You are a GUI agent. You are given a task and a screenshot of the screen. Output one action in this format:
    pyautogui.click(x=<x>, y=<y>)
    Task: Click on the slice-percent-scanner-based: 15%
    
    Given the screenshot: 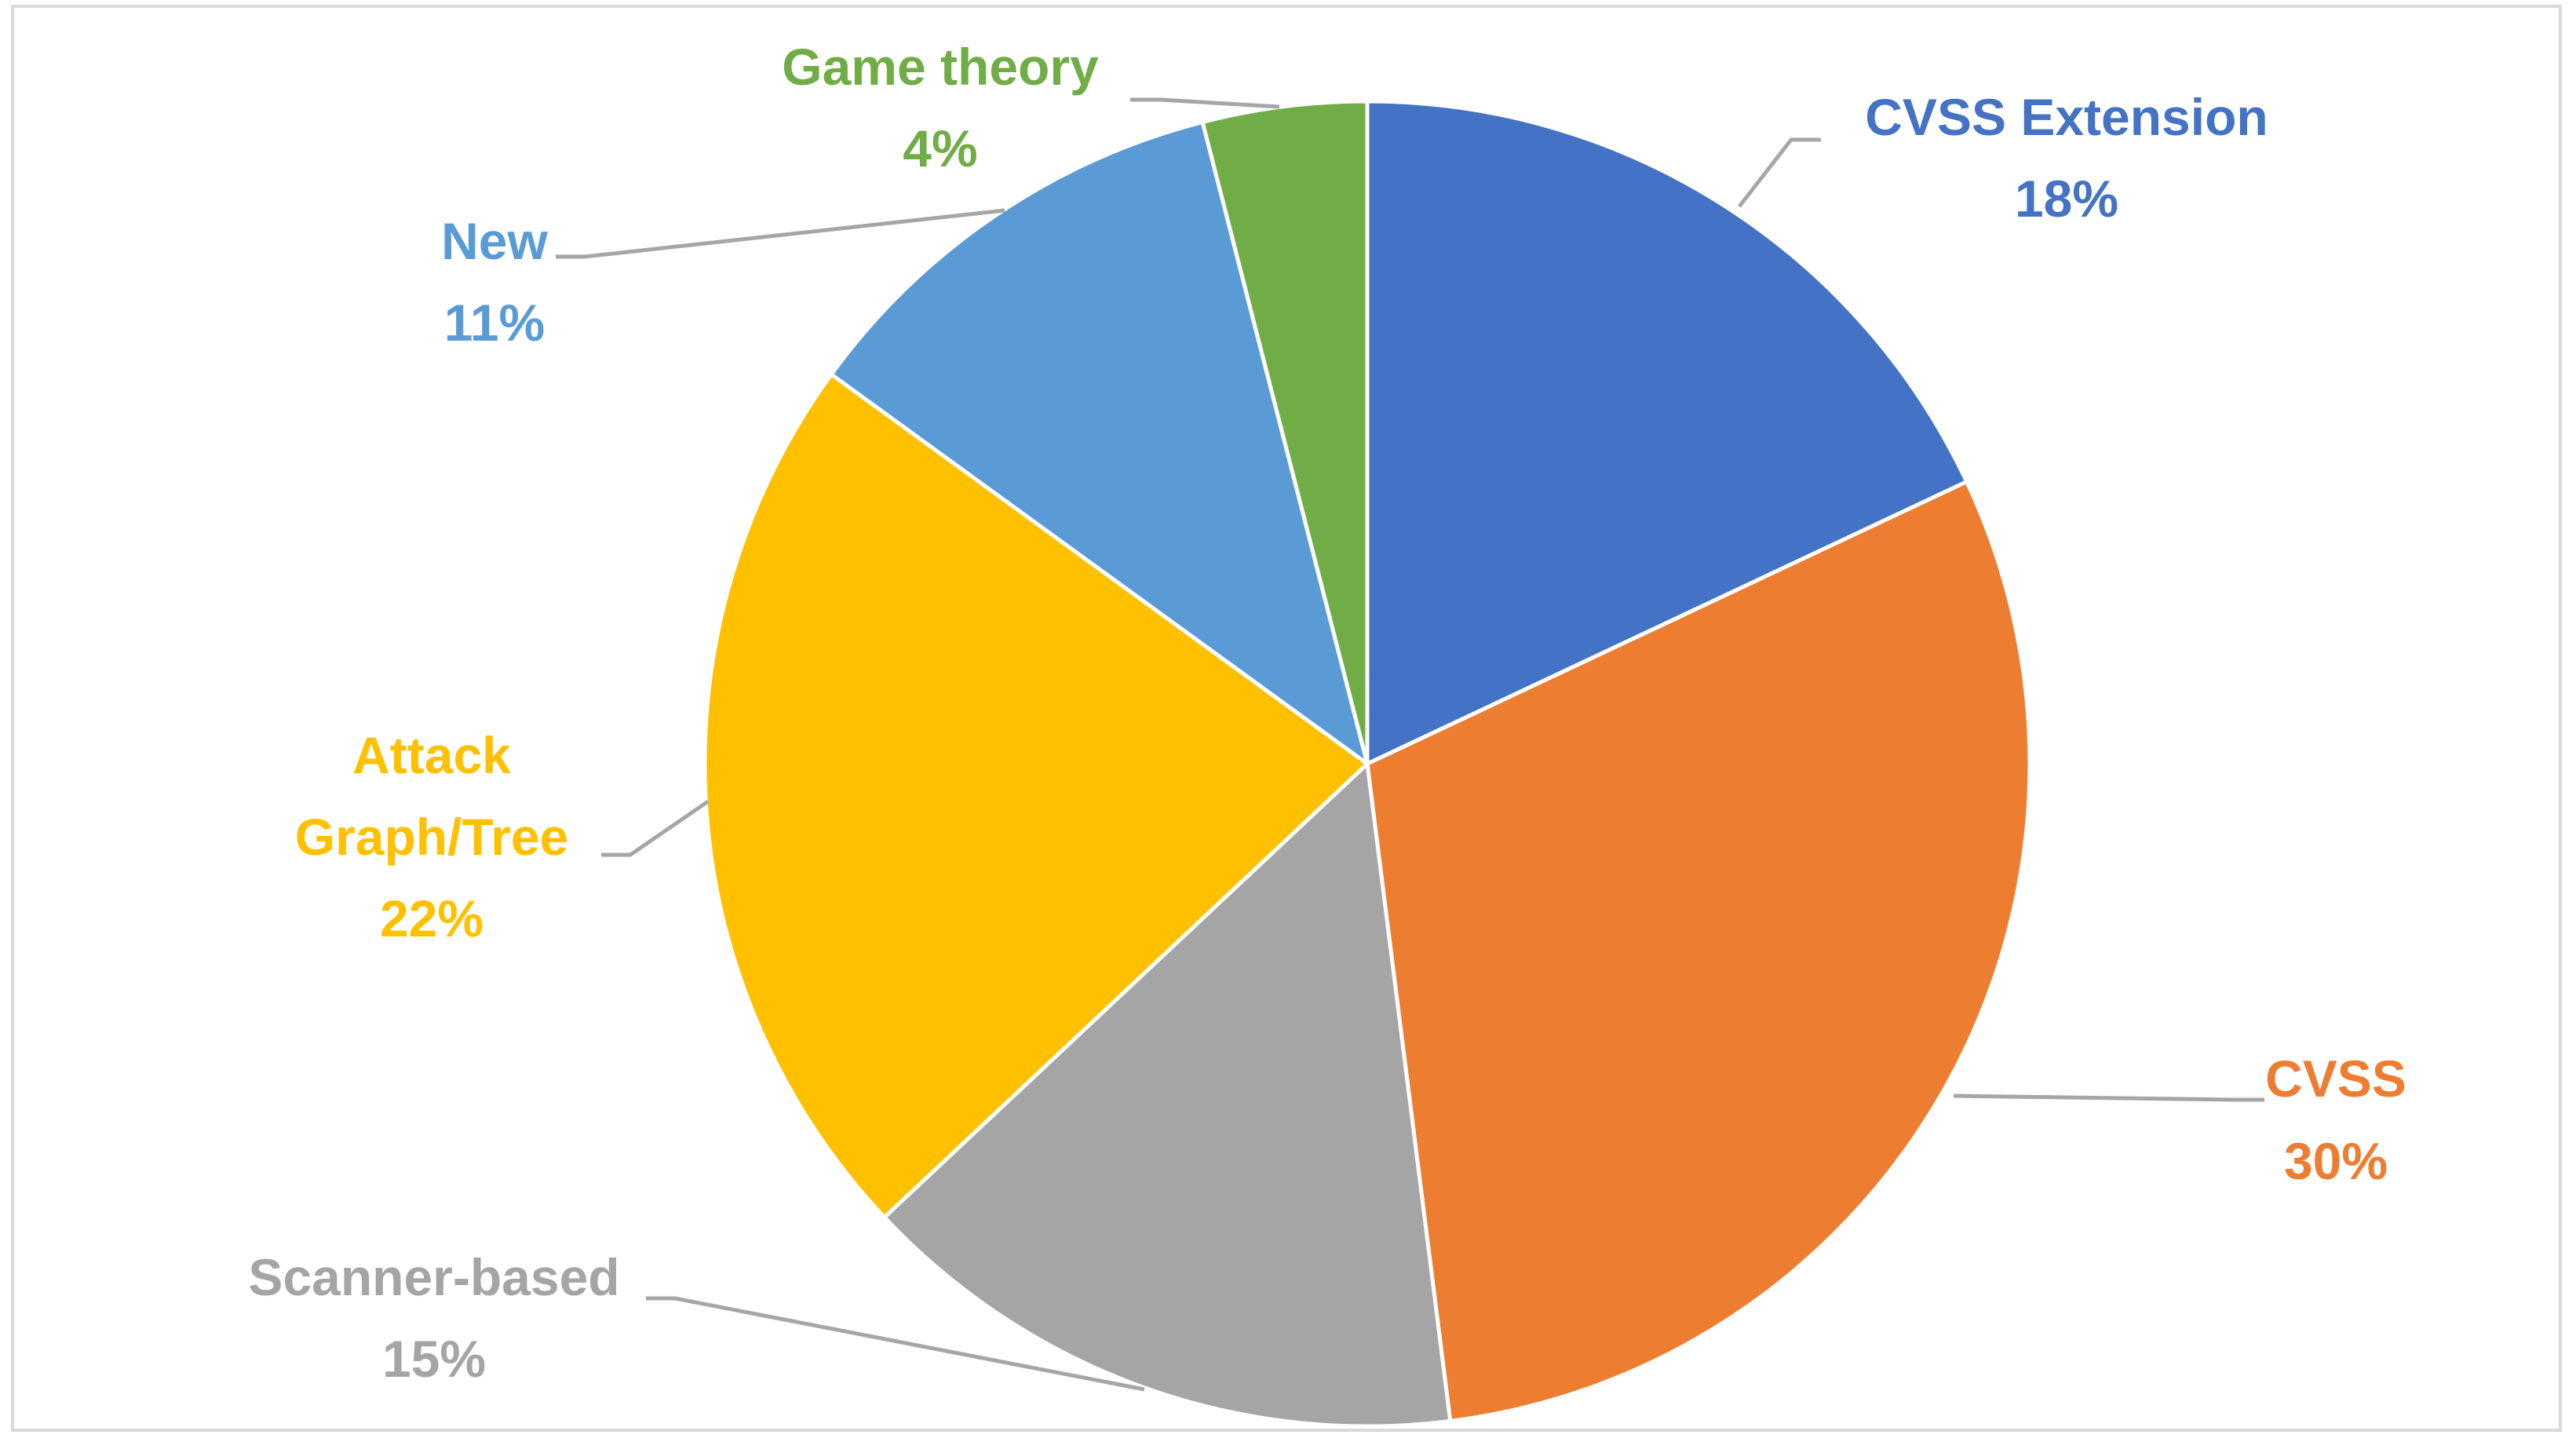 What is the action you would take?
    pyautogui.click(x=434, y=1359)
    